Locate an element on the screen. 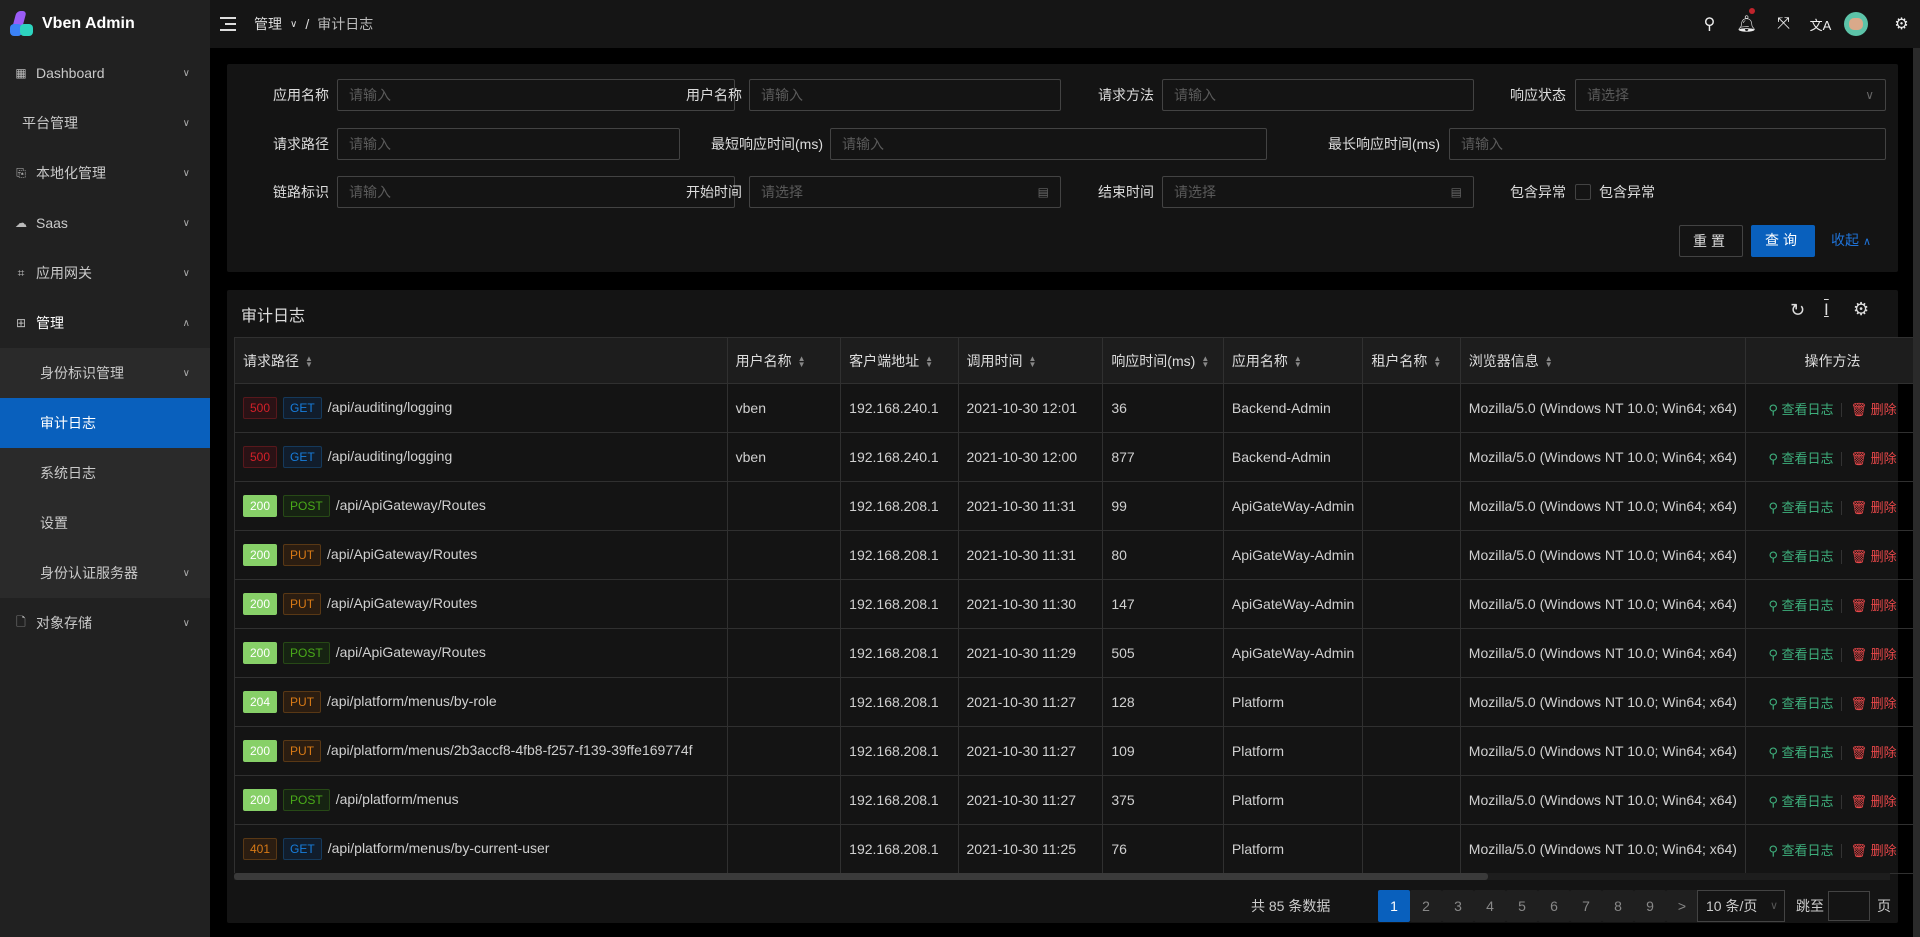 The width and height of the screenshot is (1920, 937). page-button: 9 is located at coordinates (1650, 906).